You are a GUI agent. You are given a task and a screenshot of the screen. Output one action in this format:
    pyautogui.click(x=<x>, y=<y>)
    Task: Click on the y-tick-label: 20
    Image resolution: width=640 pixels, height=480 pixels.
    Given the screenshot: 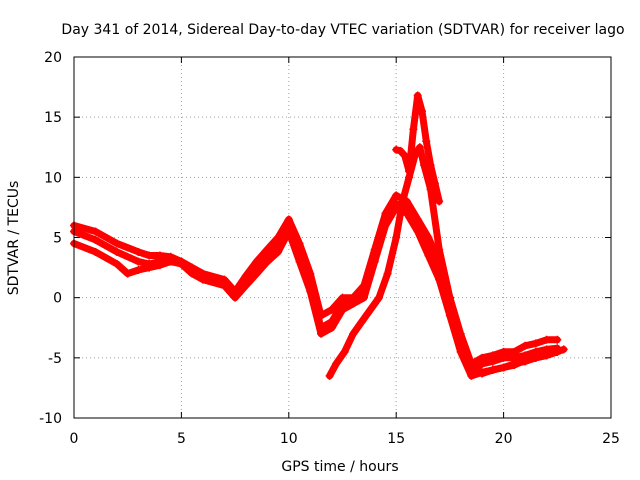 What is the action you would take?
    pyautogui.click(x=53, y=58)
    